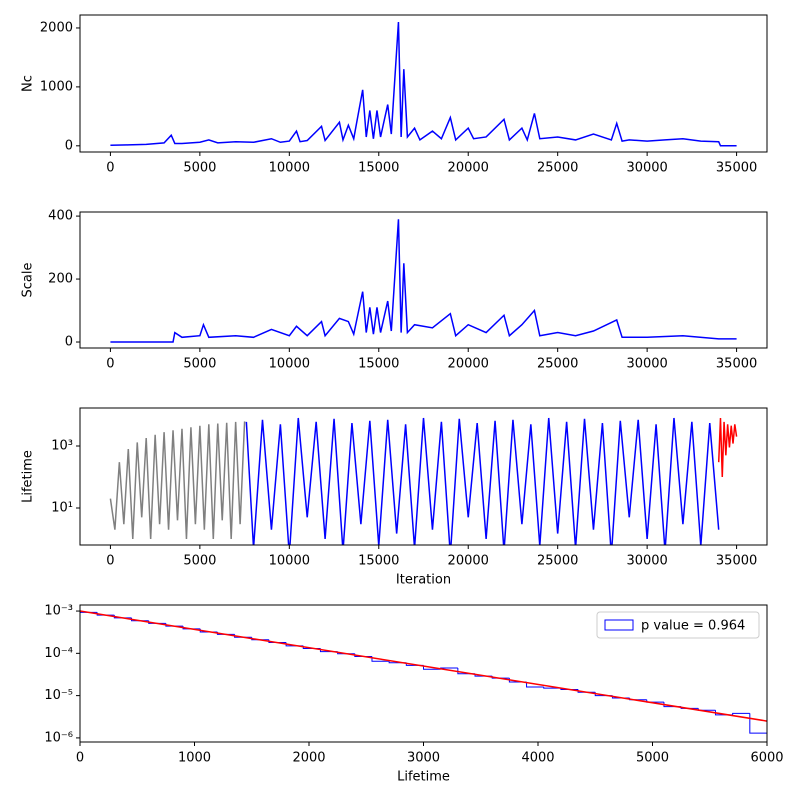 Image resolution: width=800 pixels, height=804 pixels. What do you see at coordinates (194, 758) in the screenshot?
I see `x-tick-label: 1000` at bounding box center [194, 758].